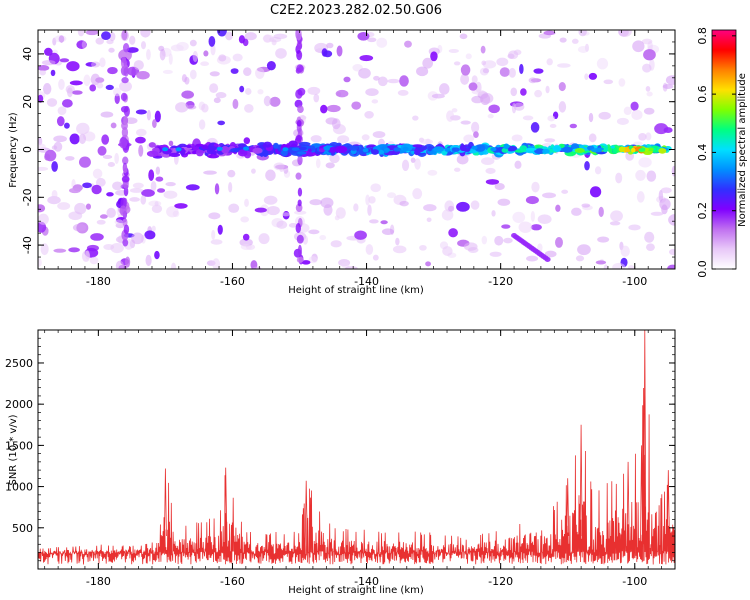  What do you see at coordinates (27, 149) in the screenshot?
I see `spectrogram-y-tick-label: 0` at bounding box center [27, 149].